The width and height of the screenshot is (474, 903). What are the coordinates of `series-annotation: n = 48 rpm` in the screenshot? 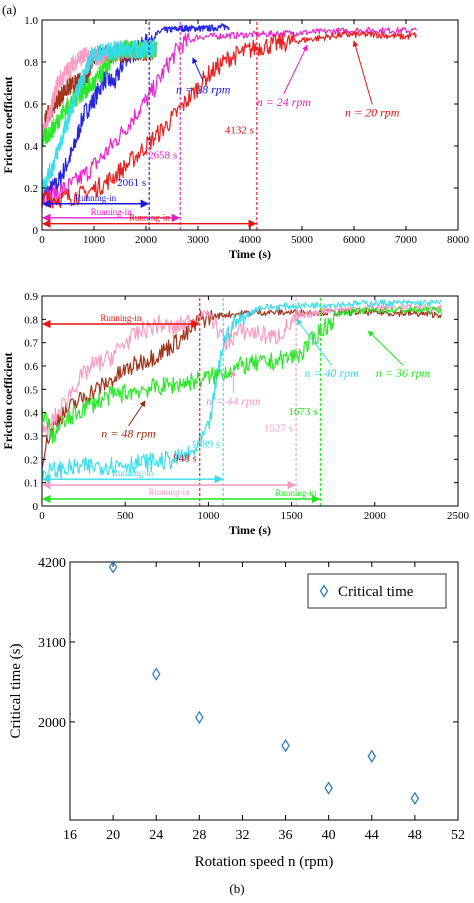 It's located at (128, 434).